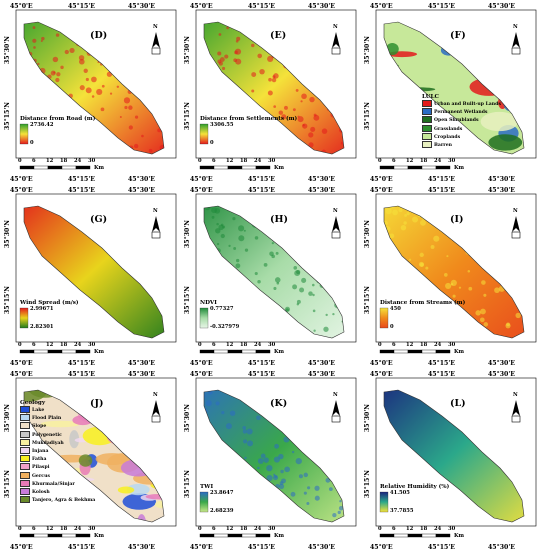  What do you see at coordinates (96, 273) in the screenshot?
I see `map-canvas` at bounding box center [96, 273].